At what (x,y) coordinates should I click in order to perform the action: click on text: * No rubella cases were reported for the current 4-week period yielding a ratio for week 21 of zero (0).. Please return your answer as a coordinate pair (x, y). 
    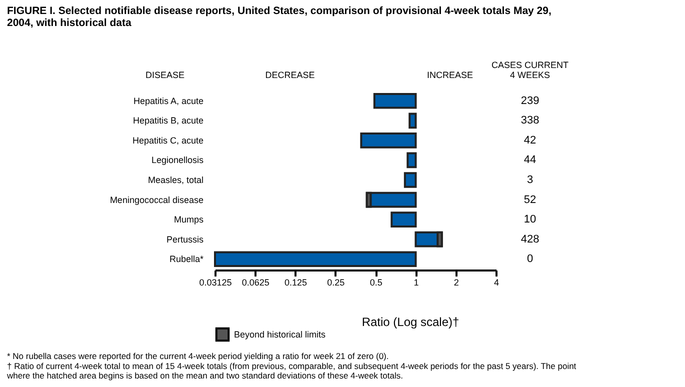
    Looking at the image, I should click on (198, 356).